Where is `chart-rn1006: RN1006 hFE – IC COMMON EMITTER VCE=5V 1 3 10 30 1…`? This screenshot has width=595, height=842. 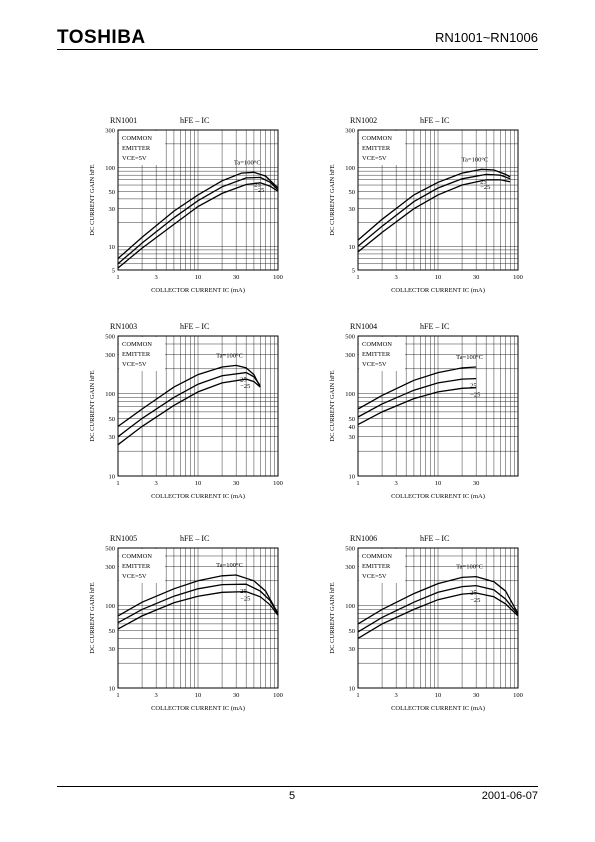
chart-rn1006: RN1006 hFE – IC COMMON EMITTER VCE=5V 1 3 10 30 1… is located at coordinates (426, 623).